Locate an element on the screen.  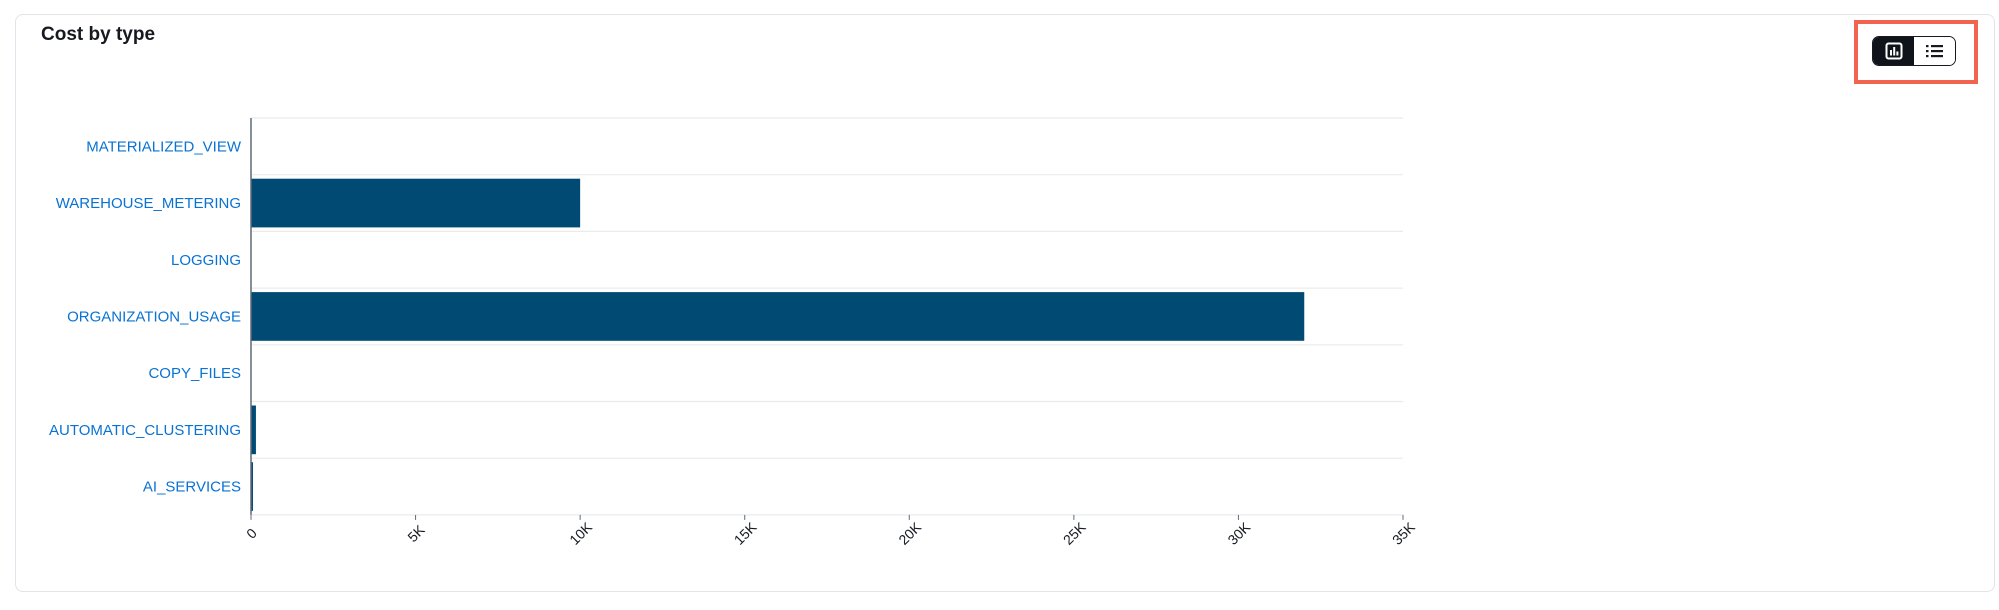
chart-view-toggle-button is located at coordinates (1893, 51).